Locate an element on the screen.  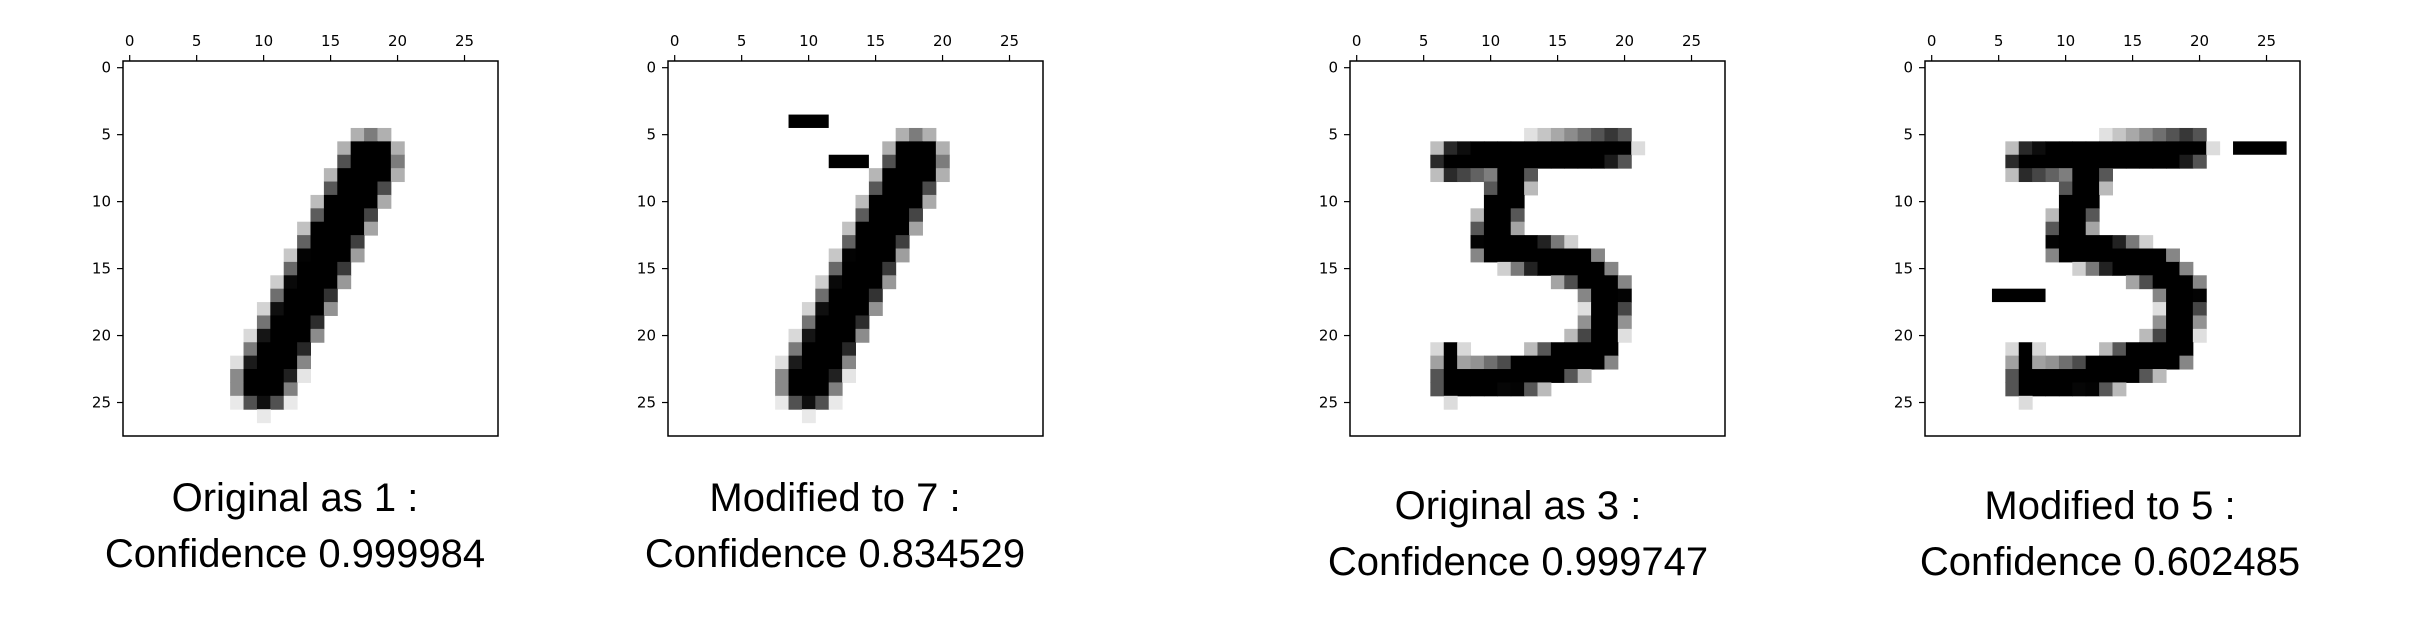
y-tick-label: 10 is located at coordinates (1328, 202).